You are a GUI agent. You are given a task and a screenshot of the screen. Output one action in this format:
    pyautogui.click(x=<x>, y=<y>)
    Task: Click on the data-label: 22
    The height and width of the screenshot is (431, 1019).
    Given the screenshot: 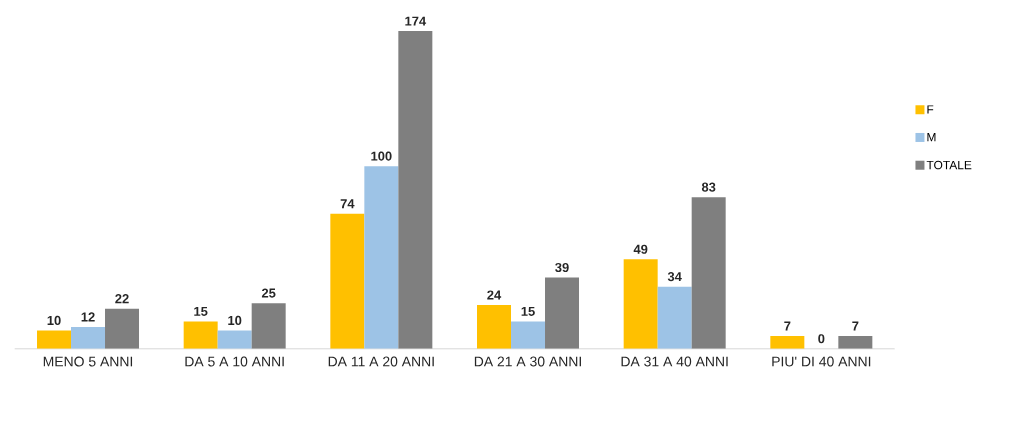 What is the action you would take?
    pyautogui.click(x=122, y=299)
    